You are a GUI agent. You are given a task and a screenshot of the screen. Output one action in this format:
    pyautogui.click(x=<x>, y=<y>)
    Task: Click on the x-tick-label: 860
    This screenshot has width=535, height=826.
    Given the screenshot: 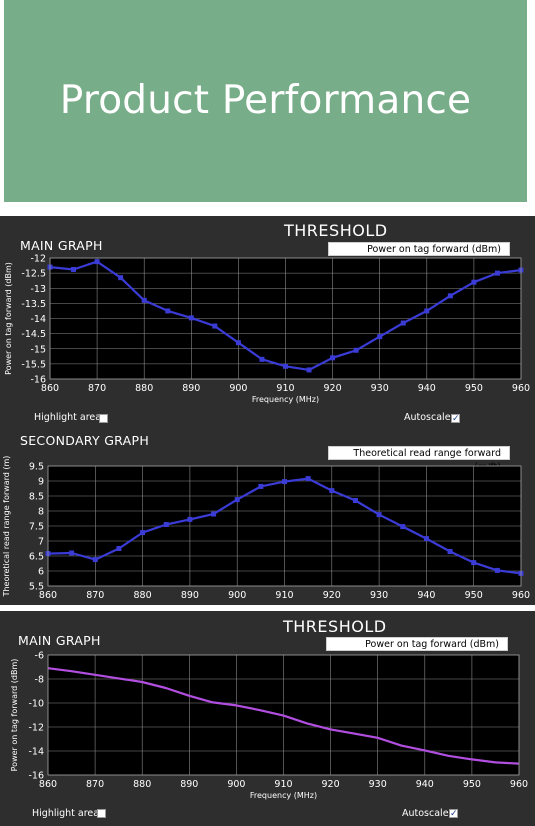 What is the action you would take?
    pyautogui.click(x=50, y=388)
    